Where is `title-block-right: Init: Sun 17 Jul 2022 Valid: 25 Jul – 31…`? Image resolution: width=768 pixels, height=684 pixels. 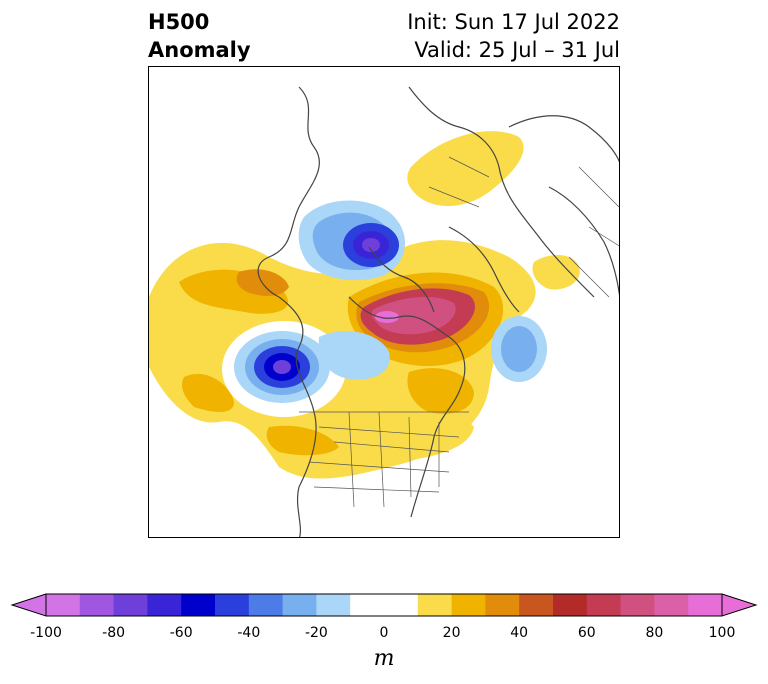
title-block-right: Init: Sun 17 Jul 2022 Valid: 25 Jul – 31… is located at coordinates (513, 36).